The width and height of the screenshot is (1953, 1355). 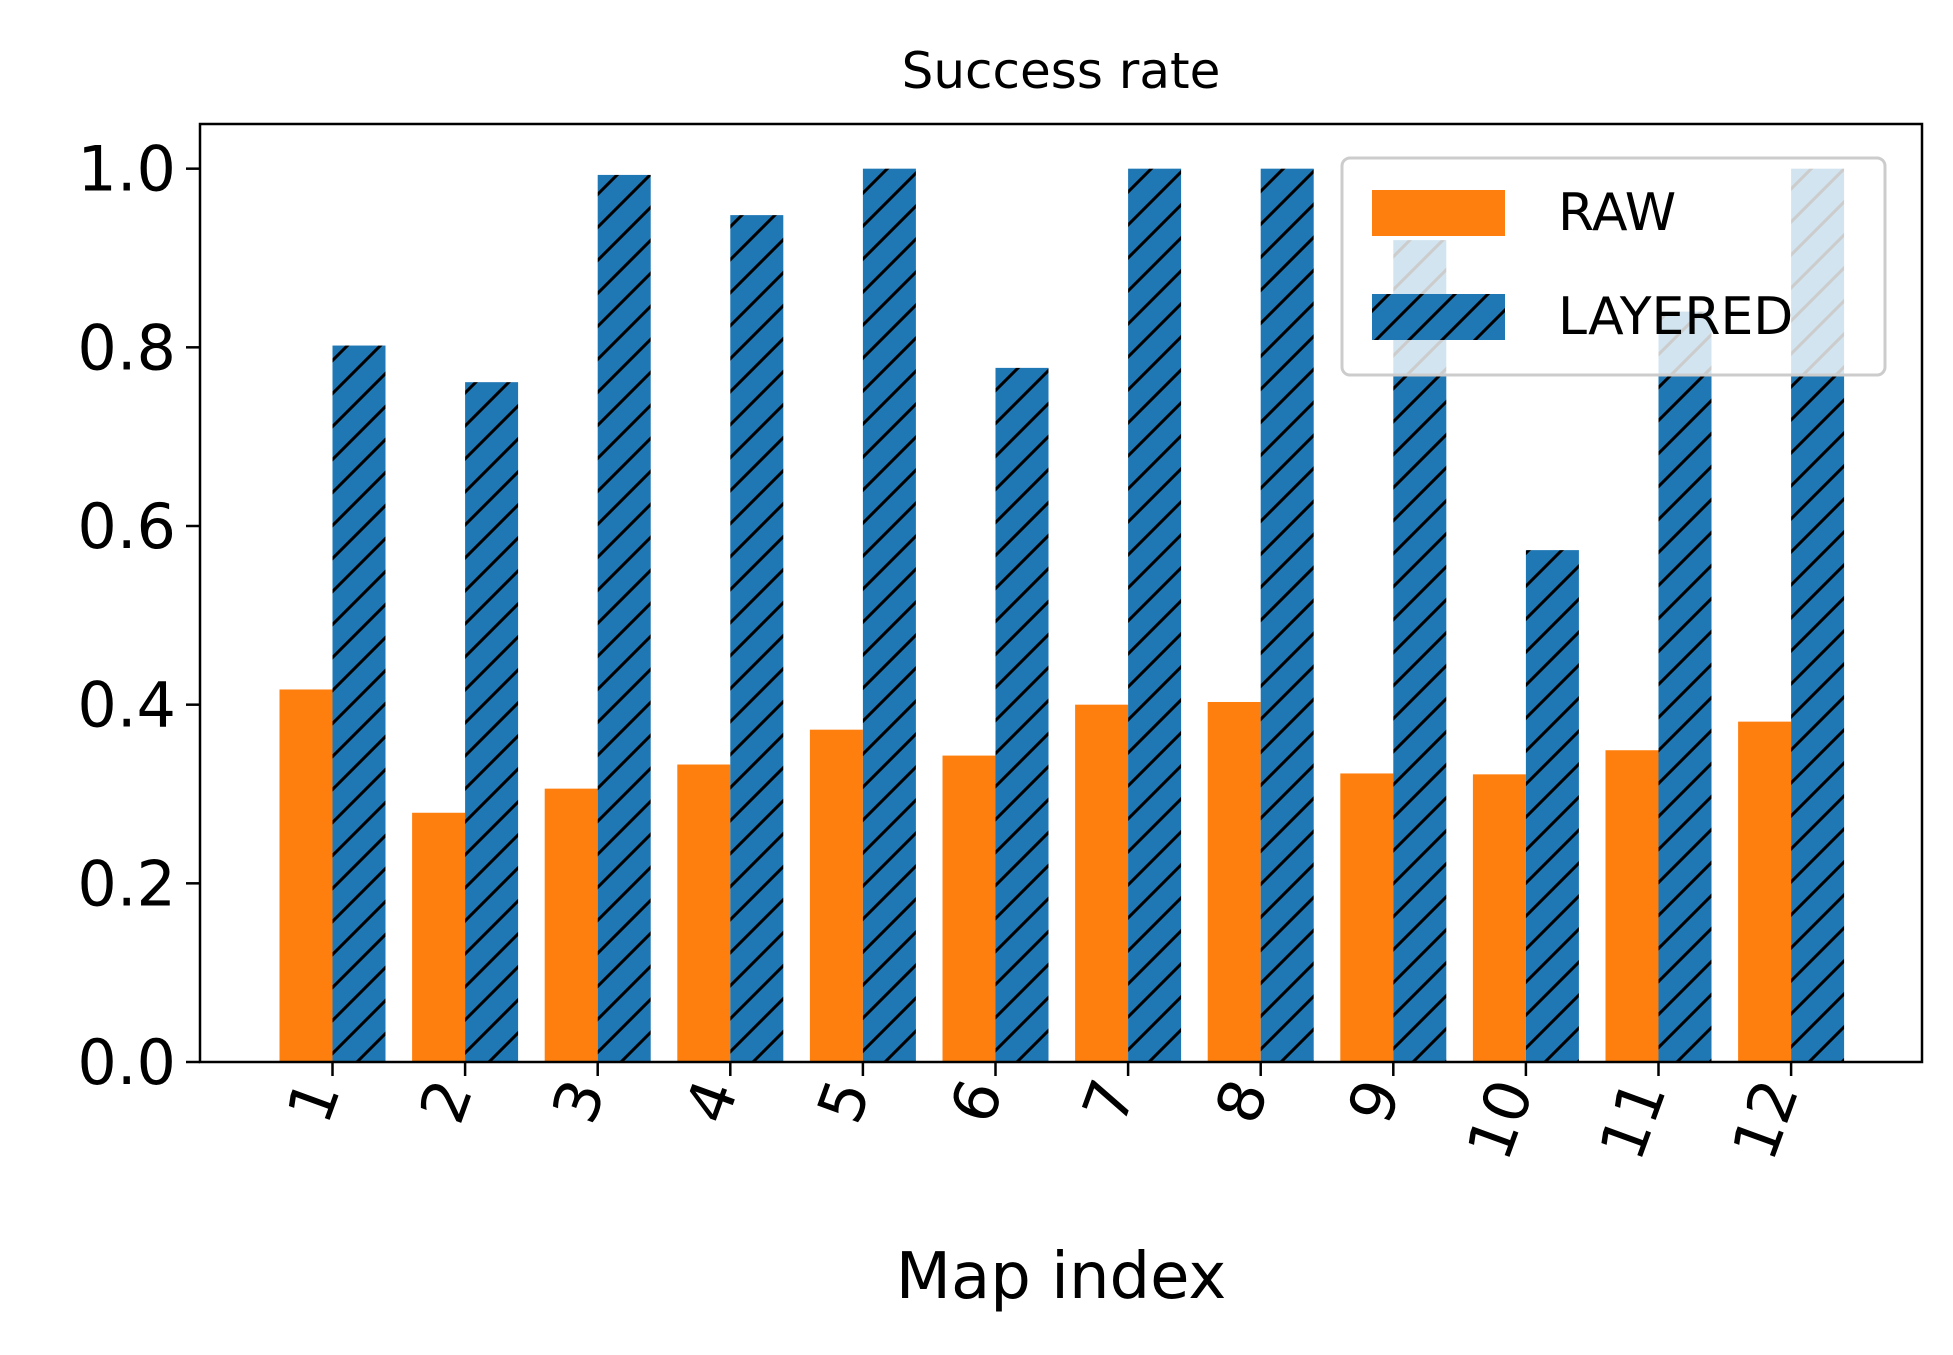 What do you see at coordinates (126, 705) in the screenshot?
I see `y-tick-label: 0.4` at bounding box center [126, 705].